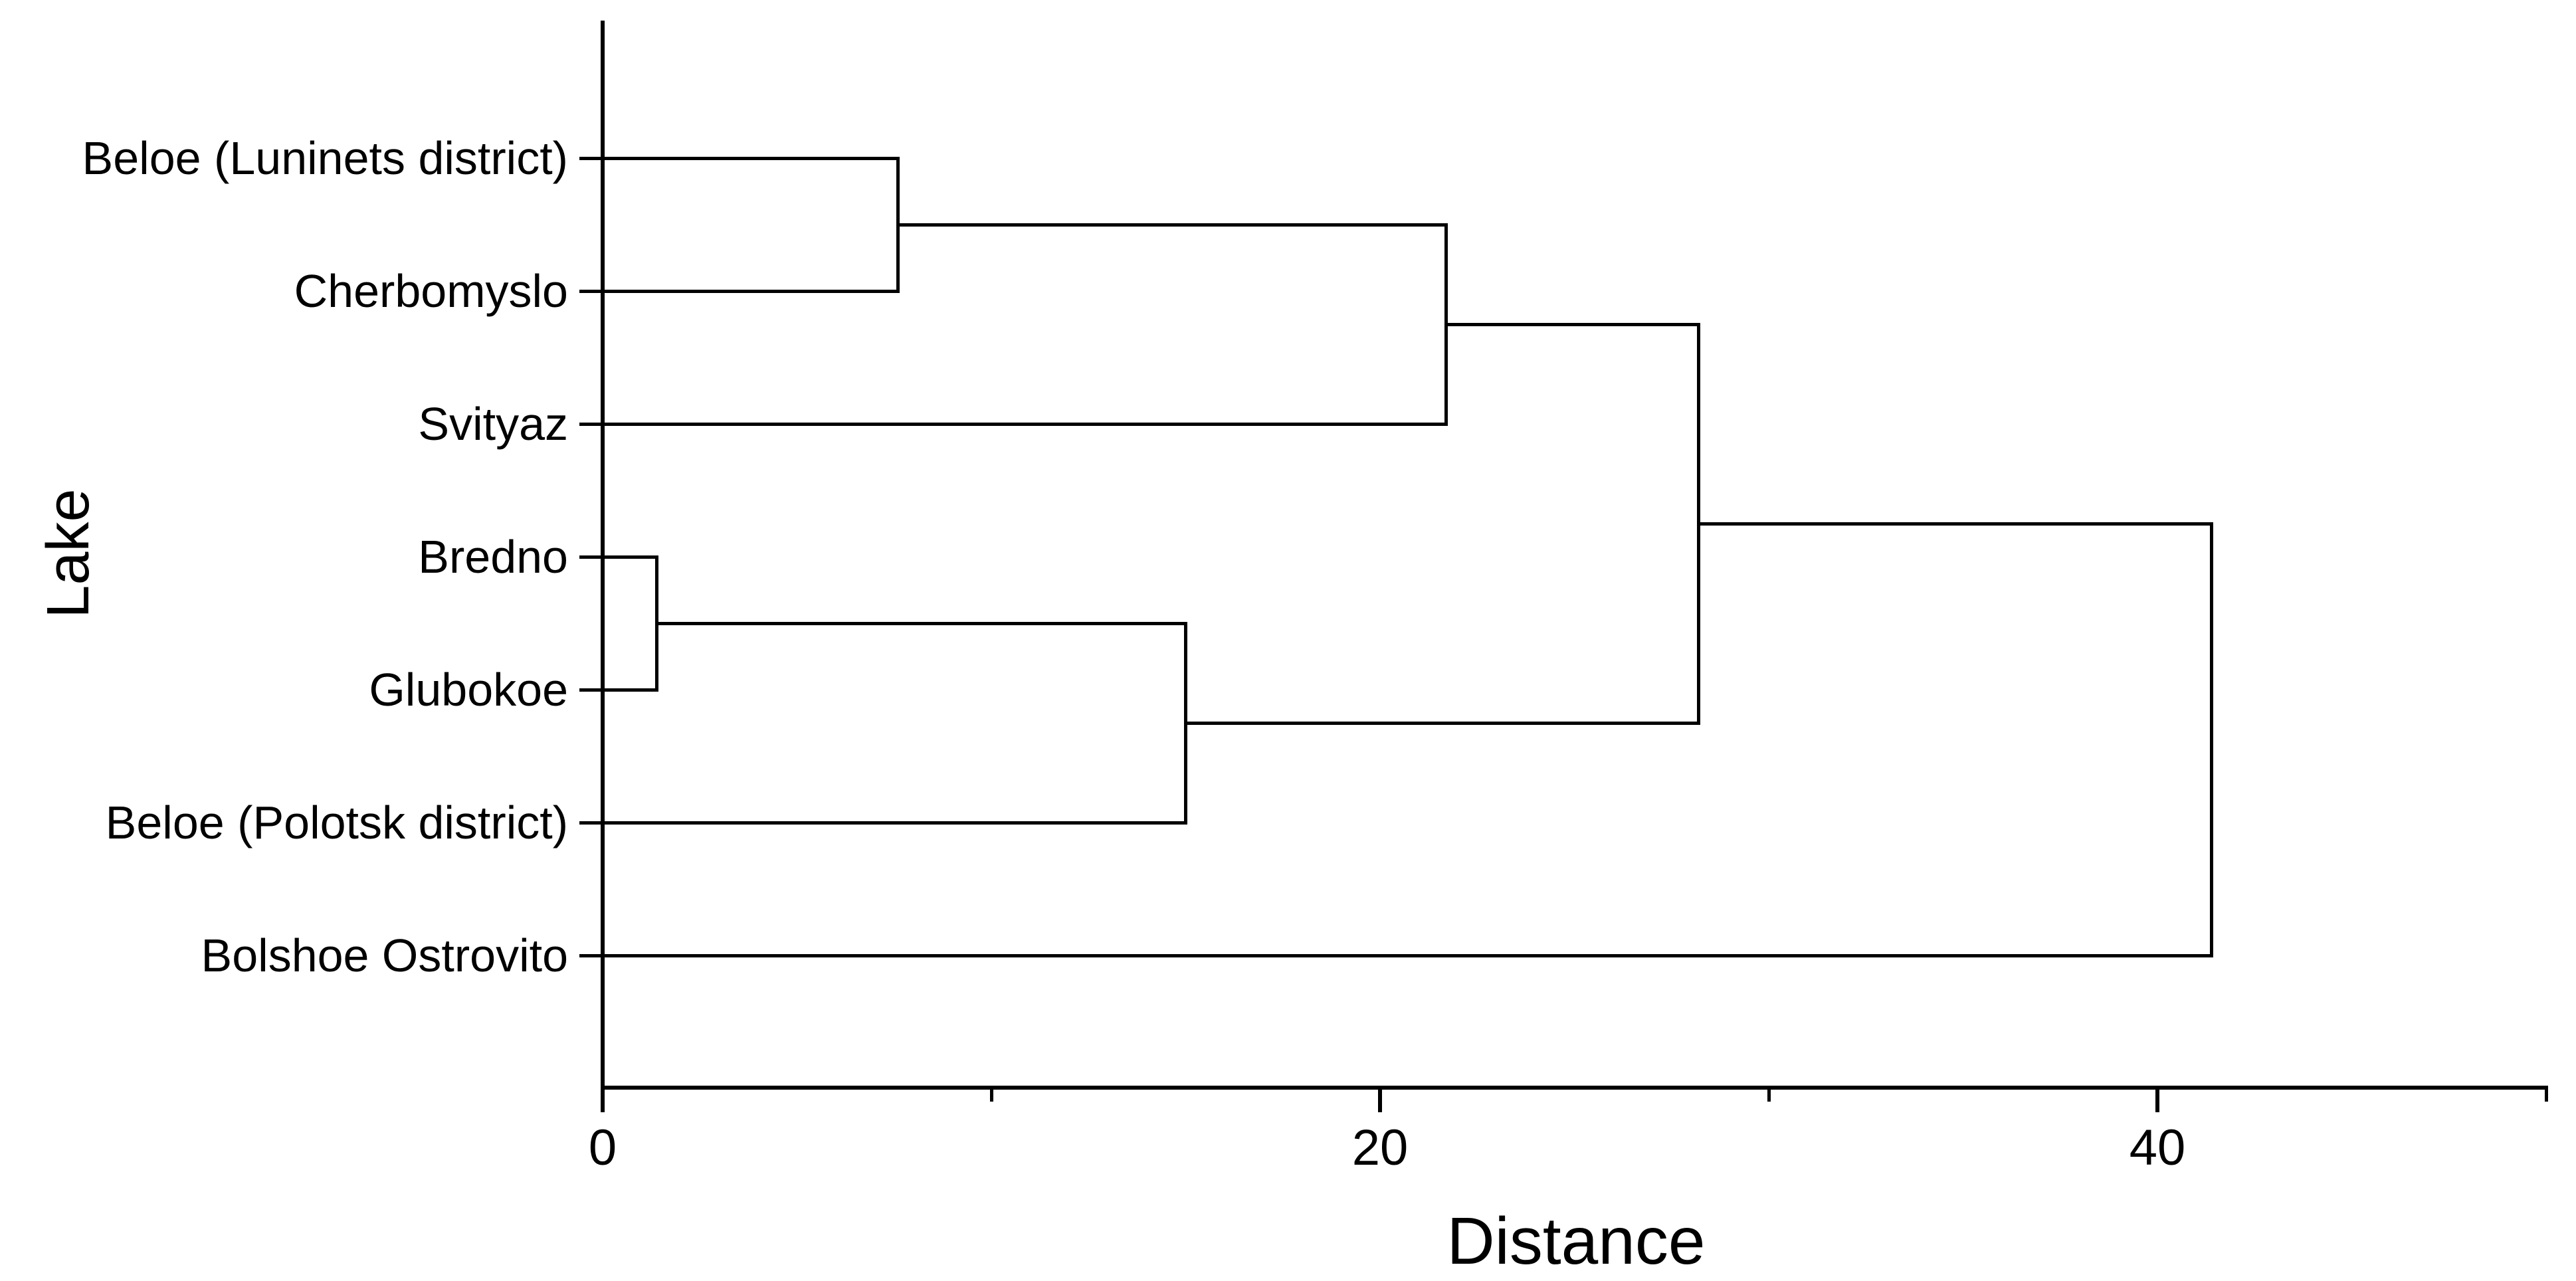 This screenshot has width=2576, height=1281. Describe the element at coordinates (493, 424) in the screenshot. I see `leaf-label: Svityaz` at that location.